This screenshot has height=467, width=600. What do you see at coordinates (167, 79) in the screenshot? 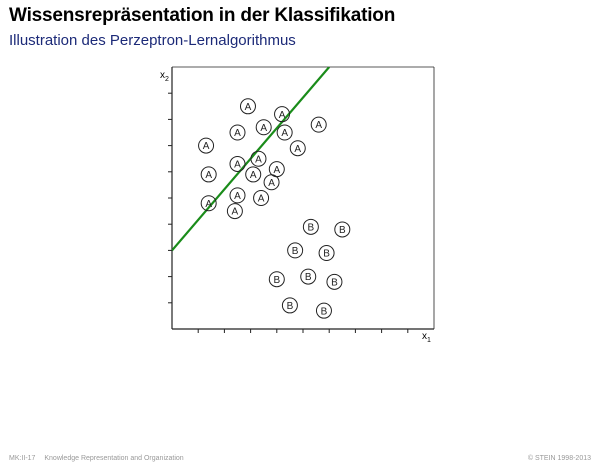
I see `axis-label-subscript: 2` at bounding box center [167, 79].